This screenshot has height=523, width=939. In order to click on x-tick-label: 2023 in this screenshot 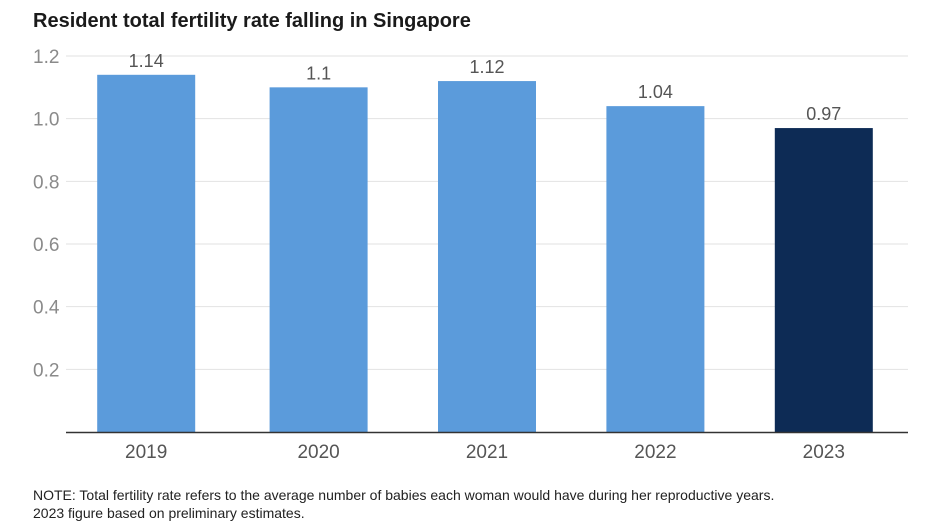, I will do `click(824, 452)`.